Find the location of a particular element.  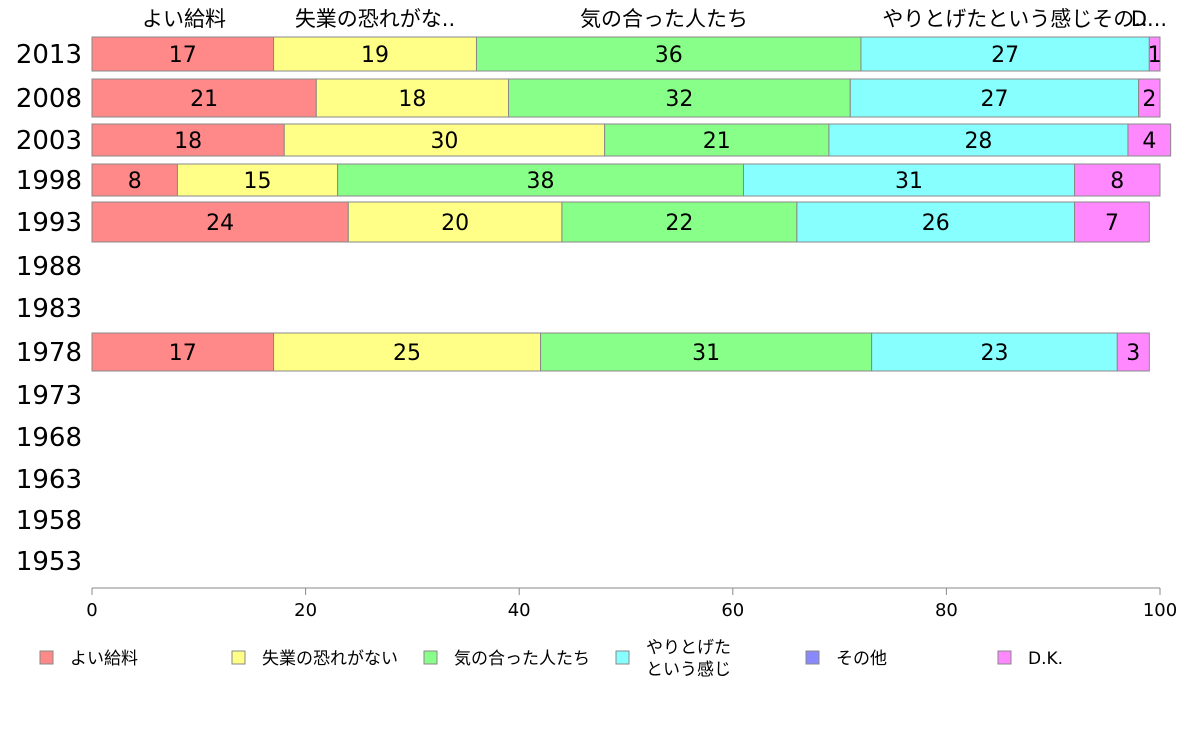

bar-label-1993-1: 20 is located at coordinates (455, 223).